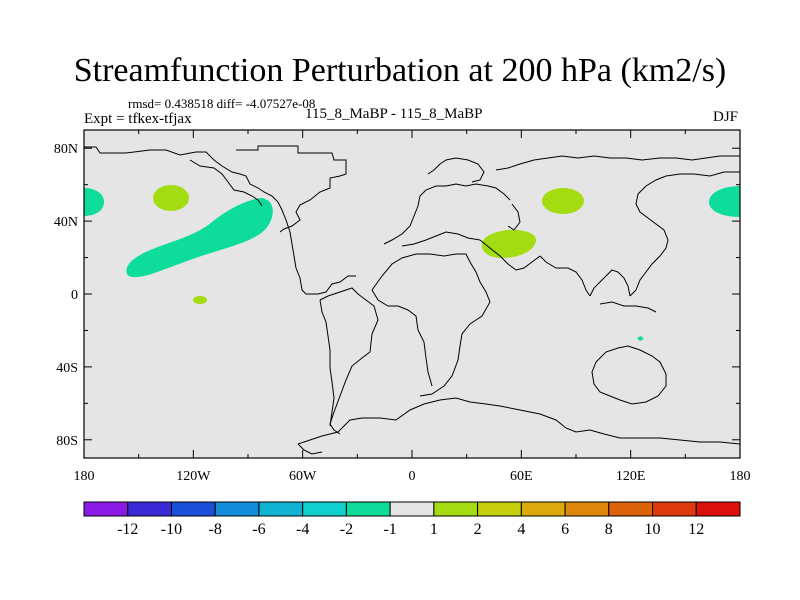 The height and width of the screenshot is (600, 800). I want to click on experiment-label: Expt = tfkex-tfjax, so click(138, 119).